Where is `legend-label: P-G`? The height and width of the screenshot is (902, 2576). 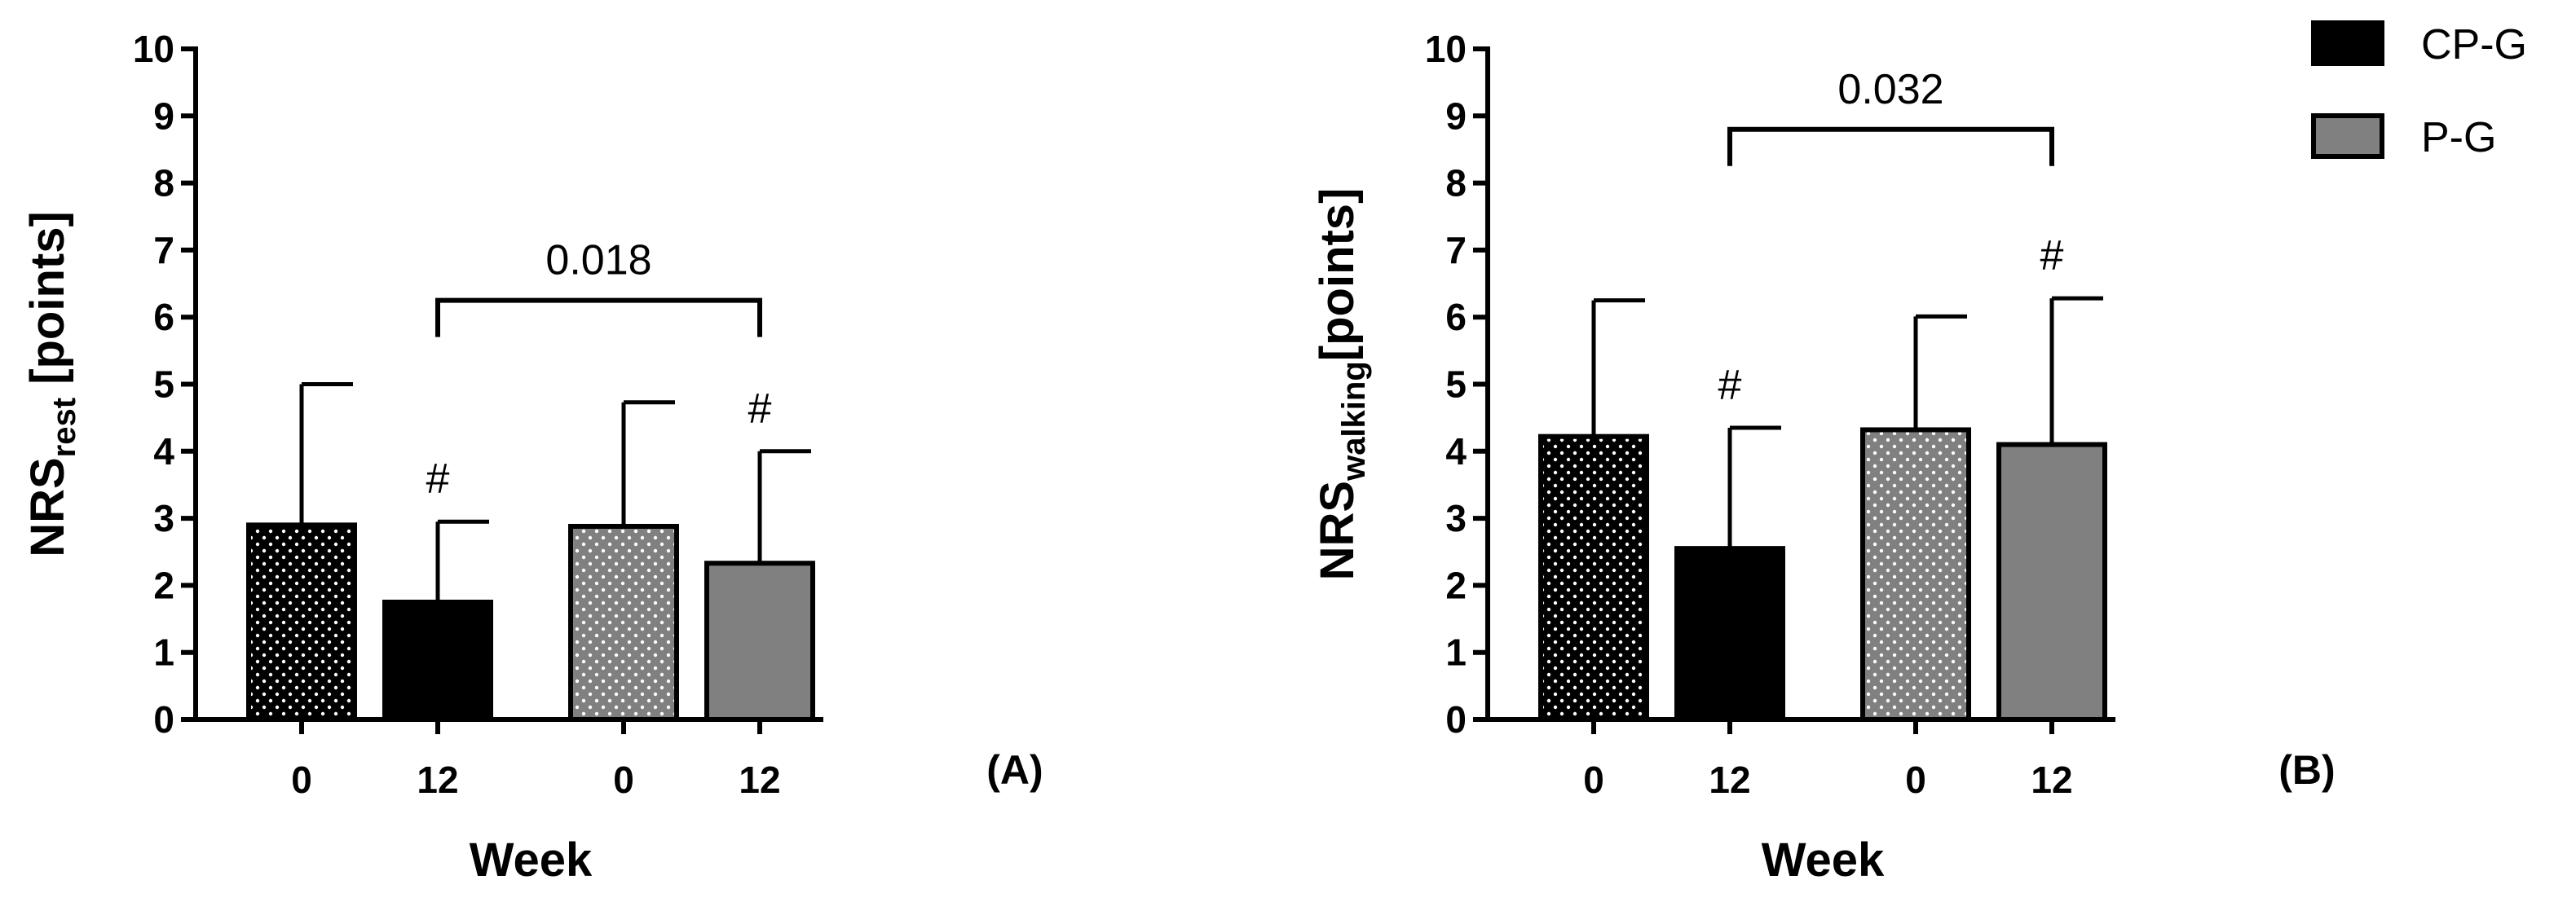
legend-label: P-G is located at coordinates (2458, 137).